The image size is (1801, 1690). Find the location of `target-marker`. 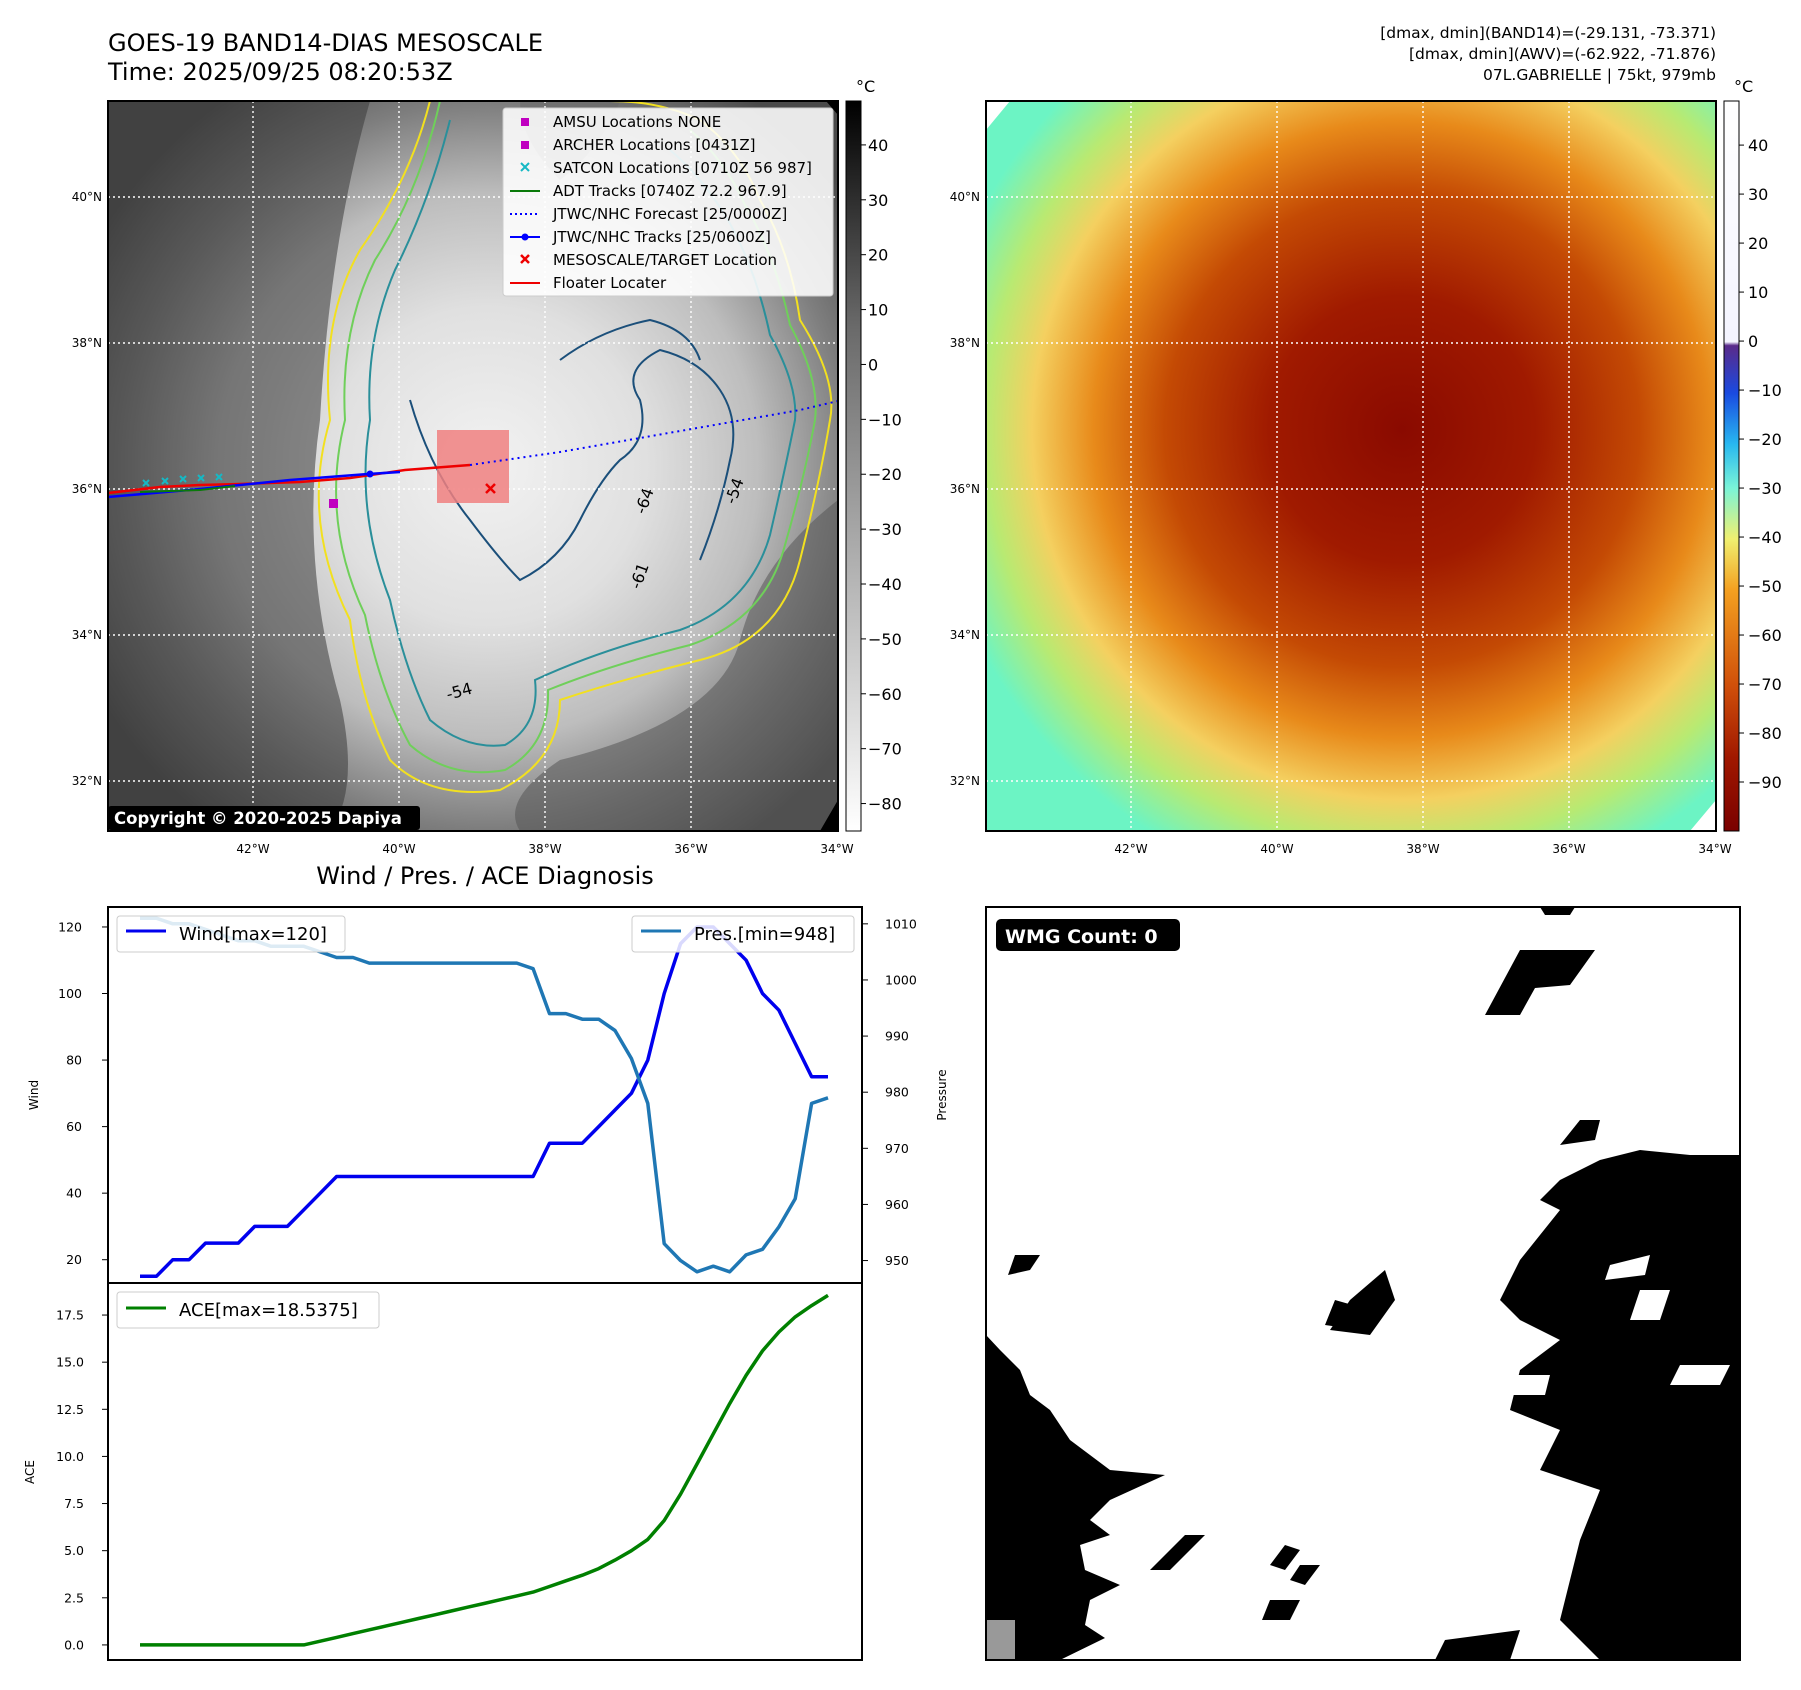

target-marker is located at coordinates (490, 488).